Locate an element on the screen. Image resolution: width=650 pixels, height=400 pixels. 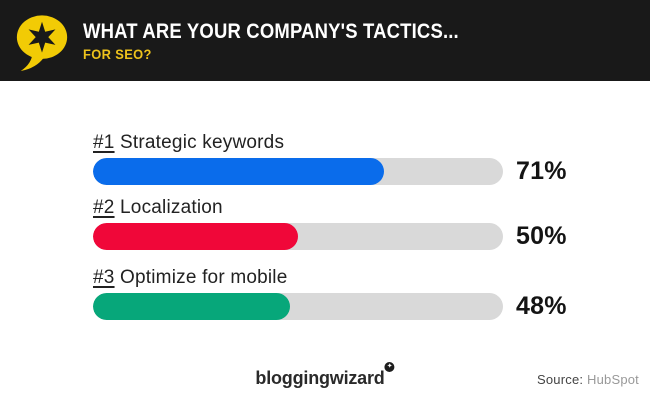
bar-row-optimize-for-mobile: #3 Optimize for mobile 48% is located at coordinates (371, 293).